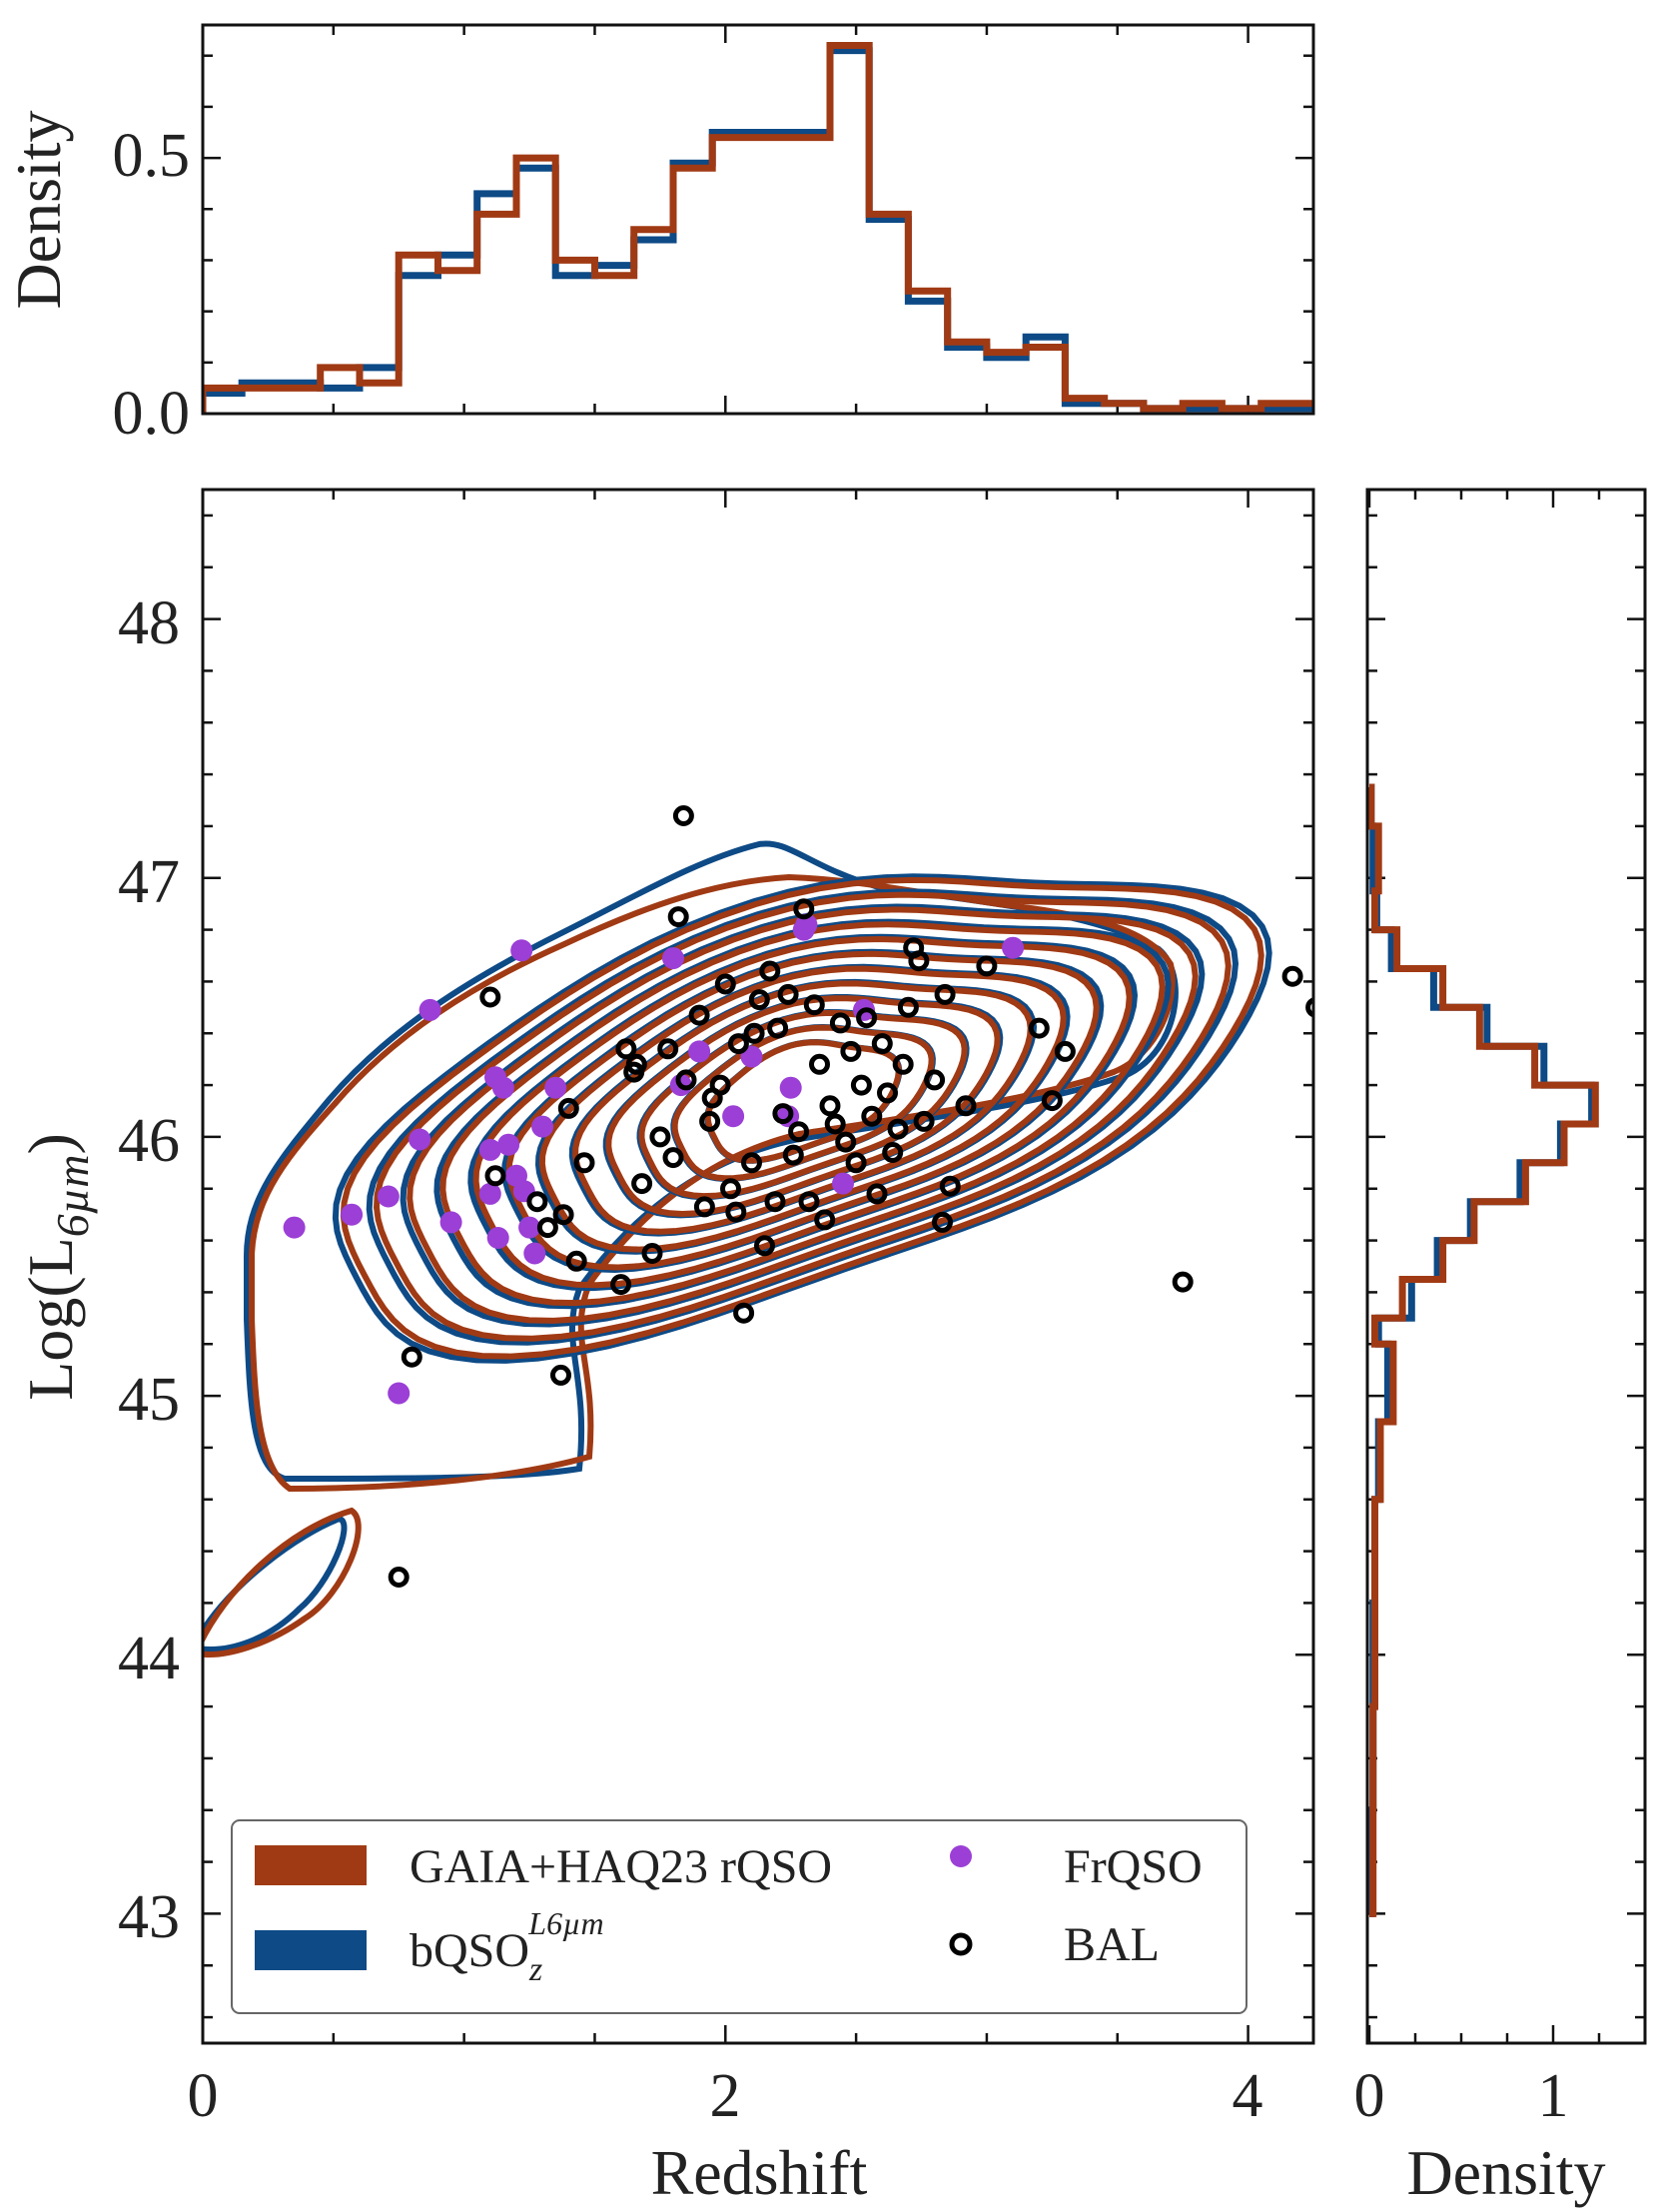 This screenshot has height=2212, width=1659. I want to click on main-ytick-label: 48, so click(149, 623).